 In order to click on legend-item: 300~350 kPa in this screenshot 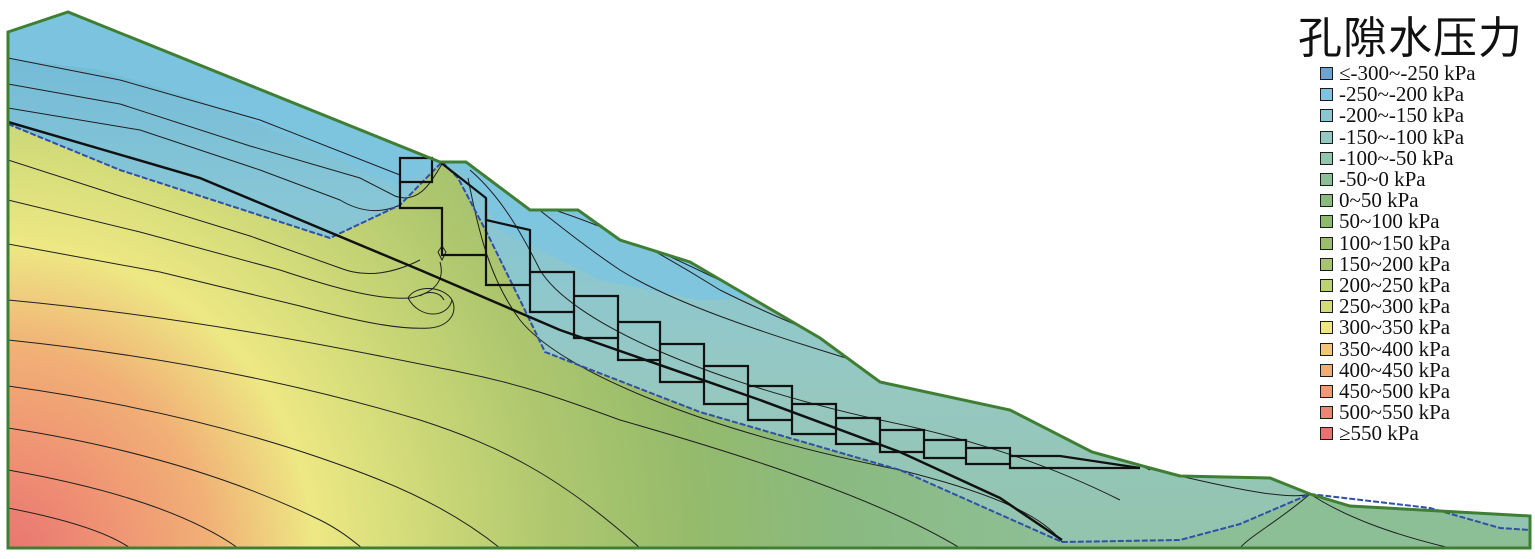, I will do `click(1427, 327)`.